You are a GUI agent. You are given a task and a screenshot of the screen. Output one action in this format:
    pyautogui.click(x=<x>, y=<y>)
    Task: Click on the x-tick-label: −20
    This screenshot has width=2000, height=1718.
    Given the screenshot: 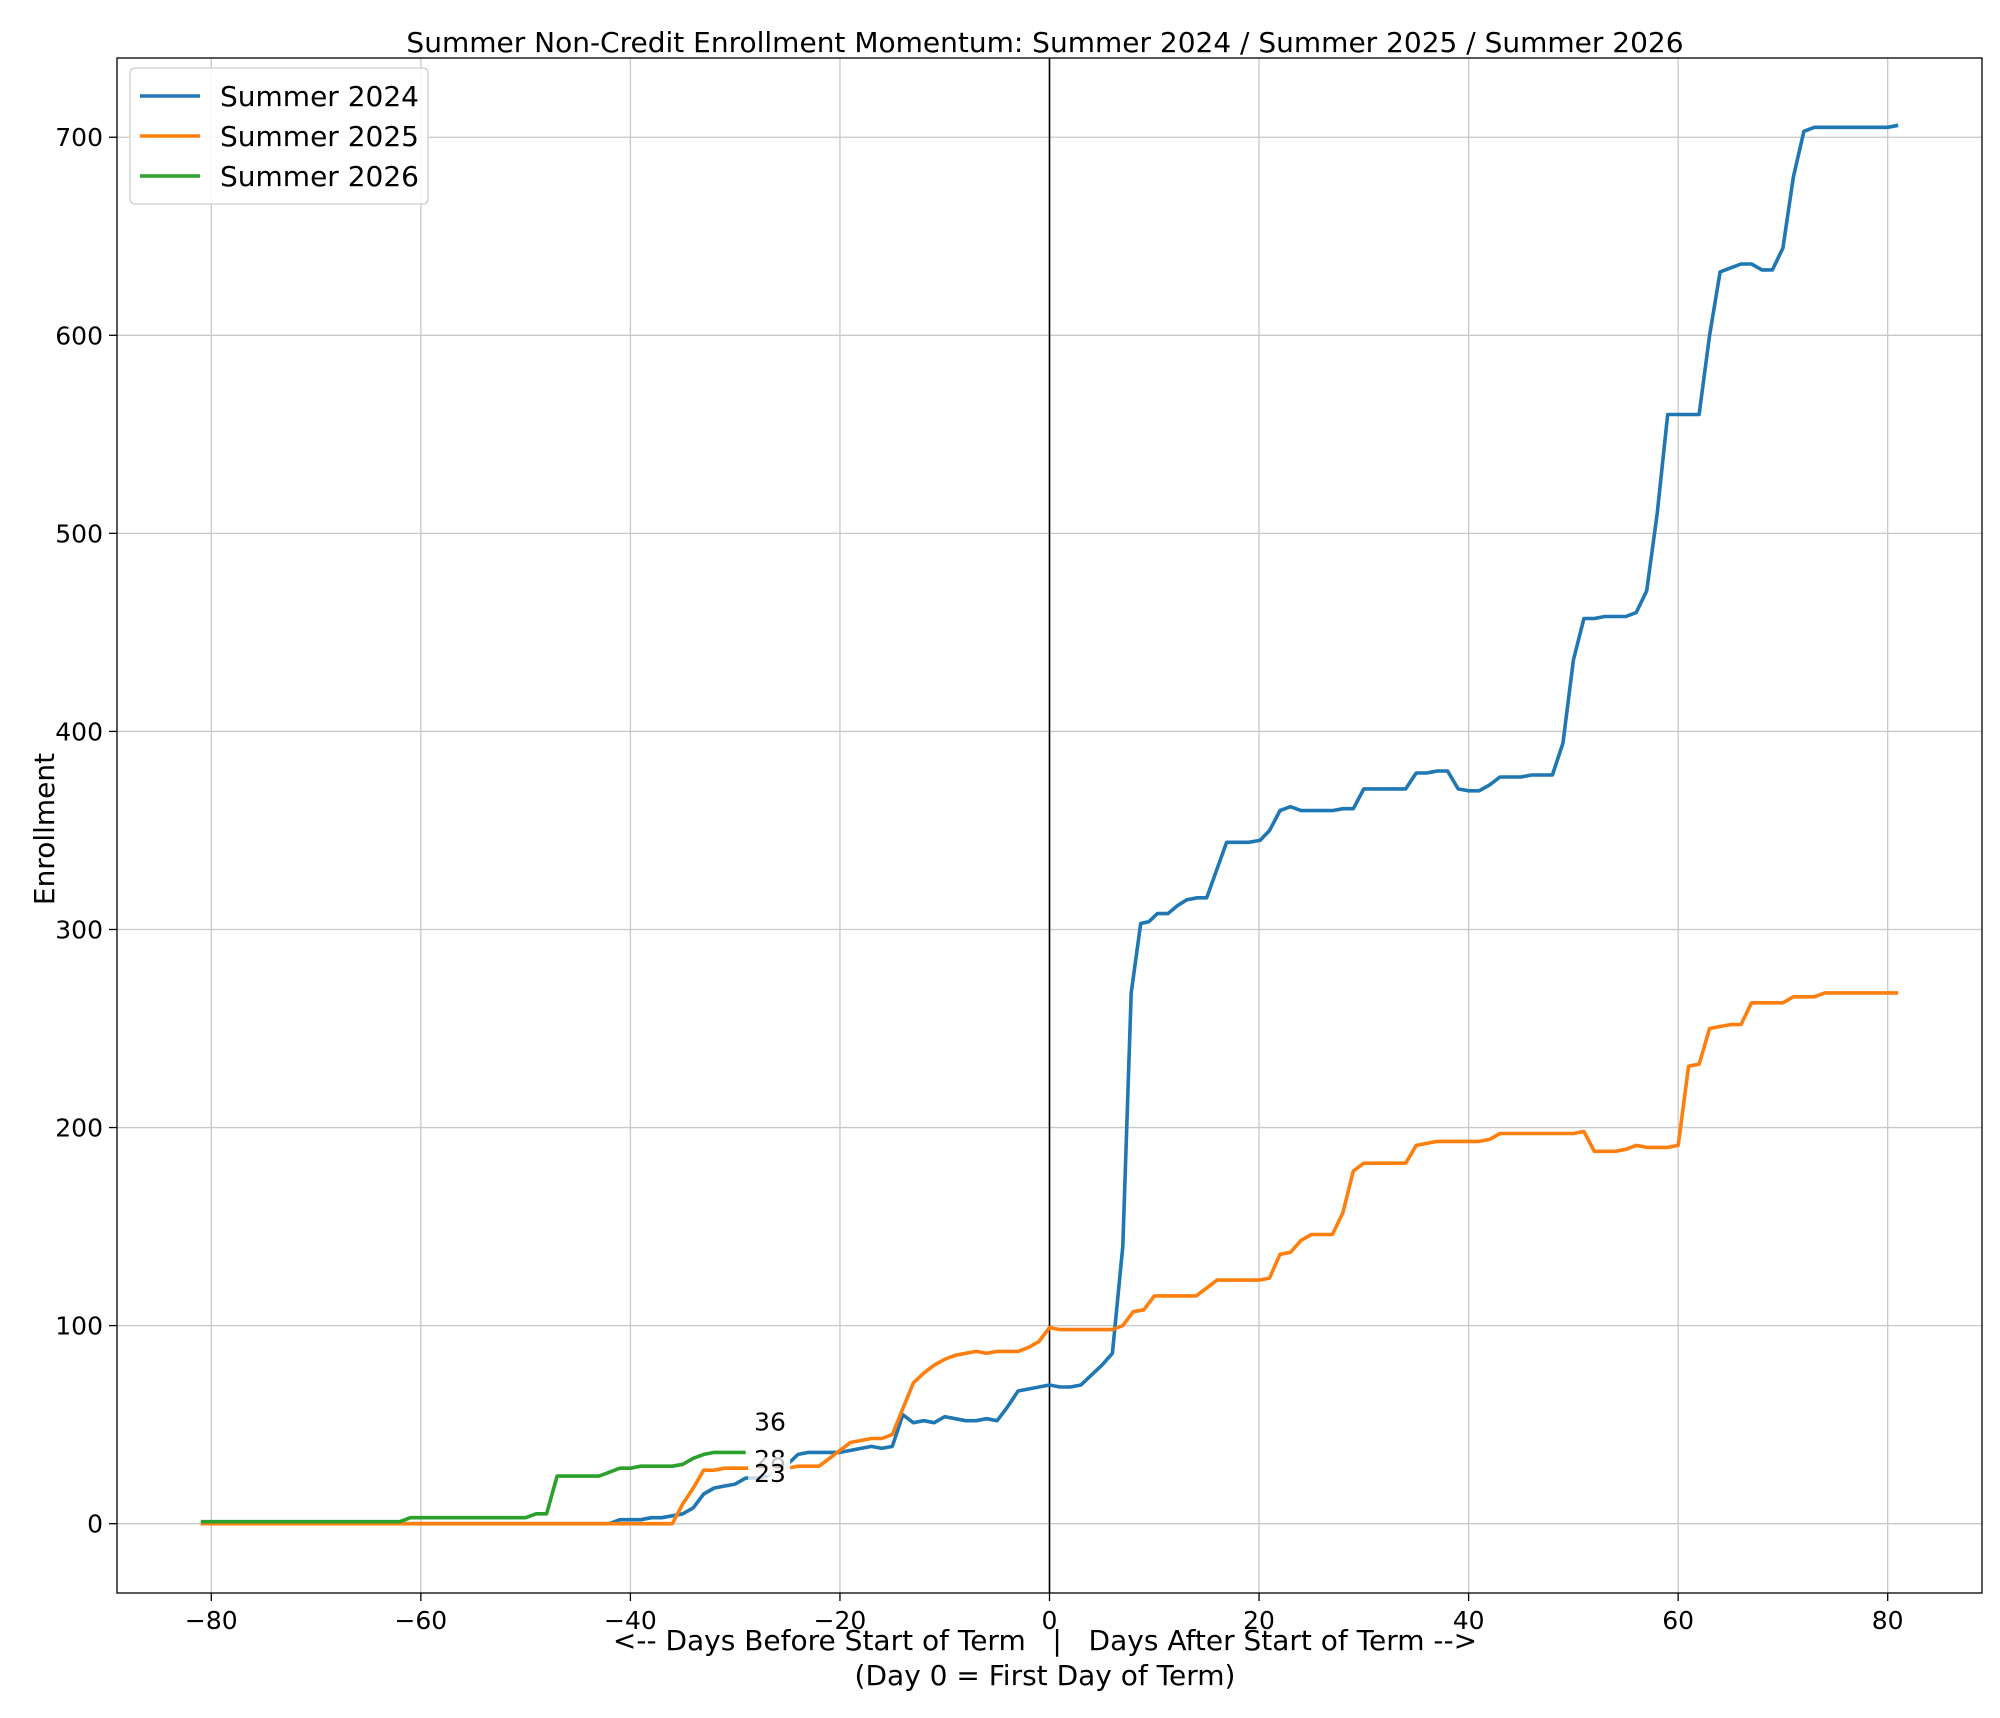 What is the action you would take?
    pyautogui.click(x=840, y=1620)
    